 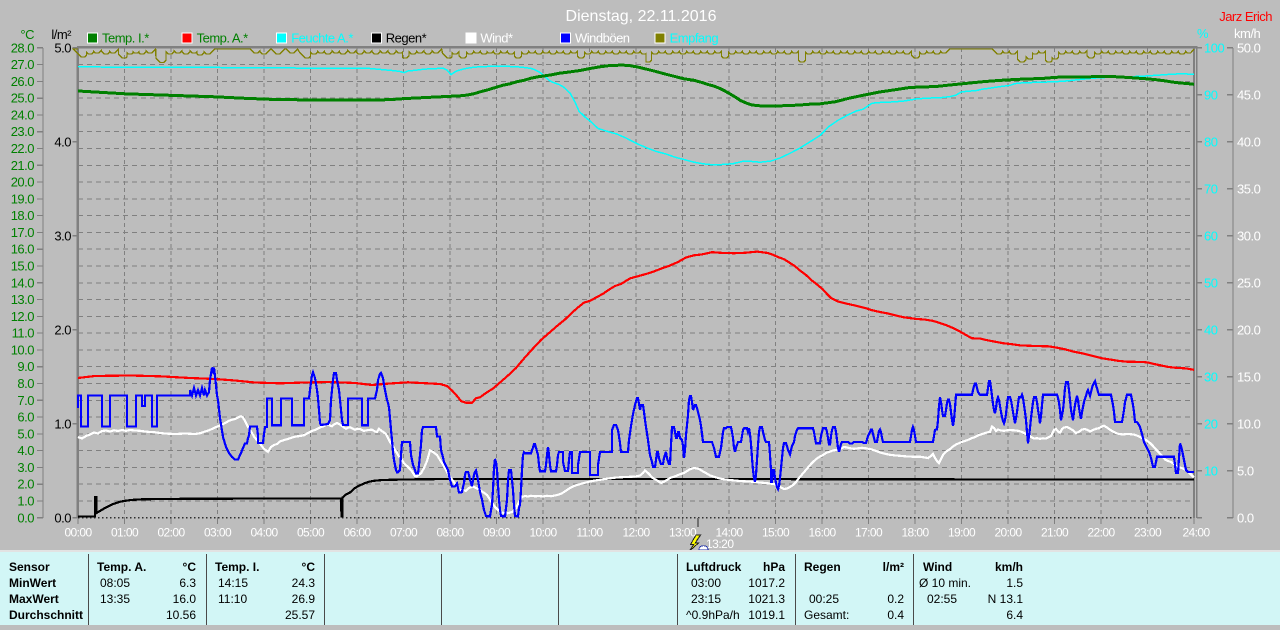 What do you see at coordinates (23, 47) in the screenshot?
I see `svg-text: 28.0` at bounding box center [23, 47].